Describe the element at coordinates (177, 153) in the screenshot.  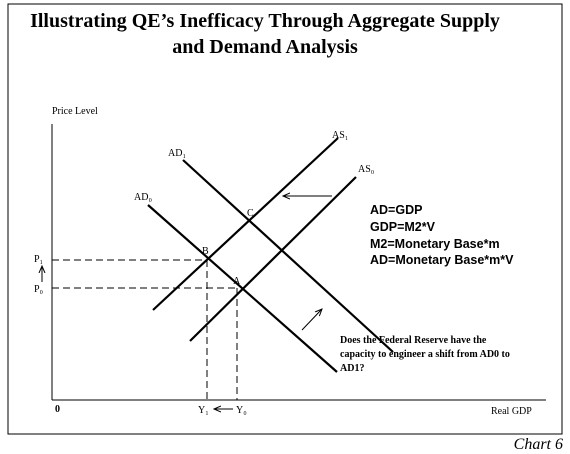
I see `curve-label: AD₁` at that location.